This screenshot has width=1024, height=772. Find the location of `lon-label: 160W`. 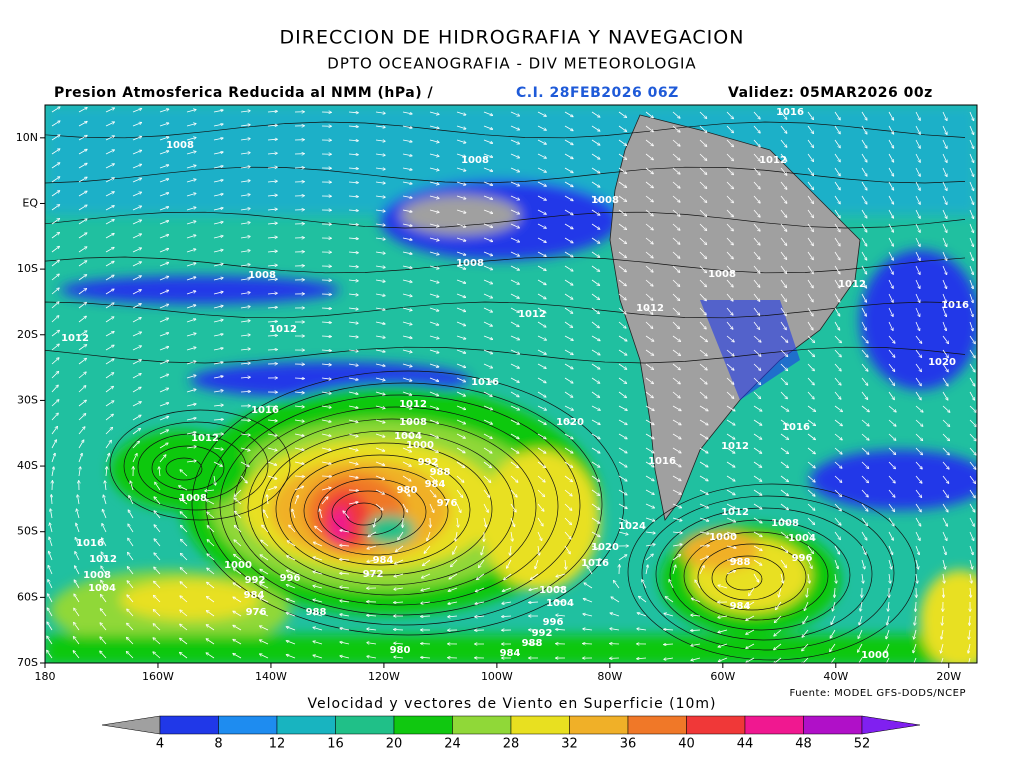

lon-label: 160W is located at coordinates (158, 676).